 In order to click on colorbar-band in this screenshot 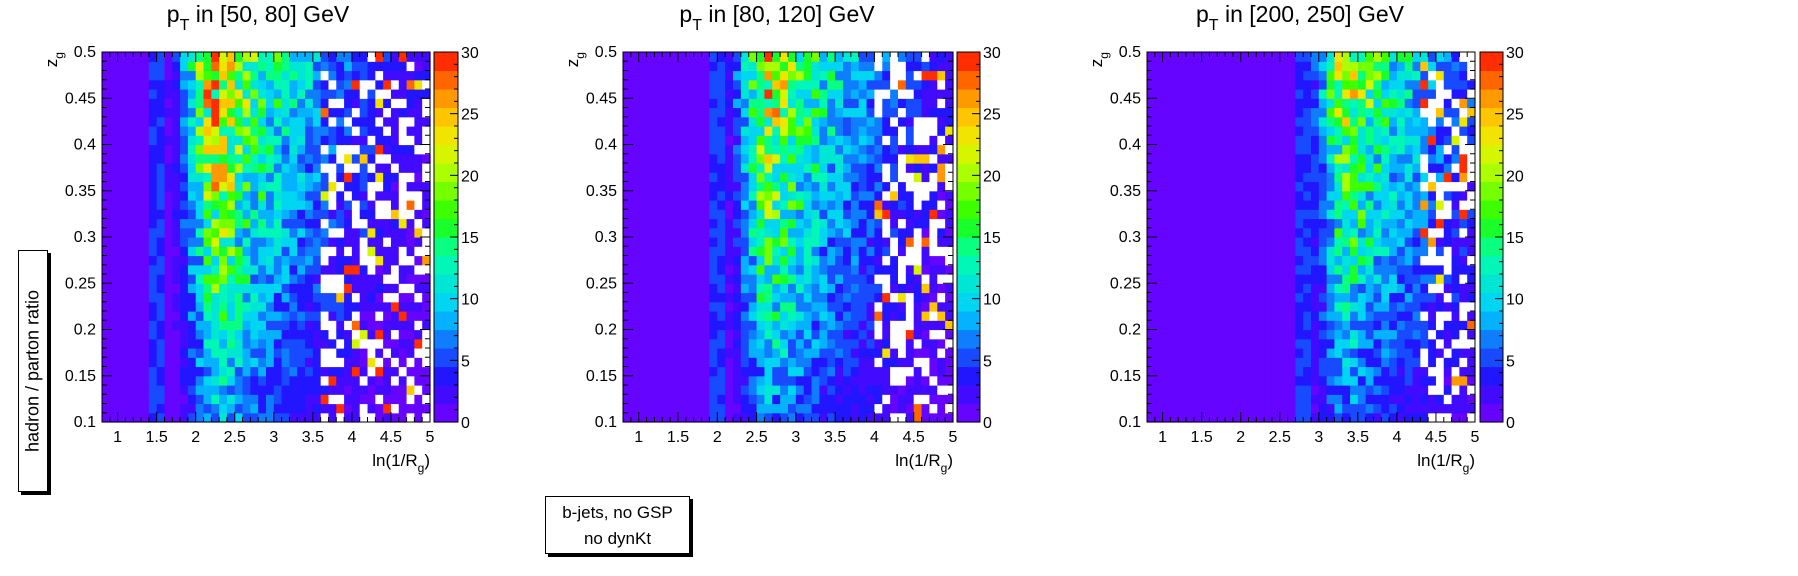, I will do `click(968, 80)`.